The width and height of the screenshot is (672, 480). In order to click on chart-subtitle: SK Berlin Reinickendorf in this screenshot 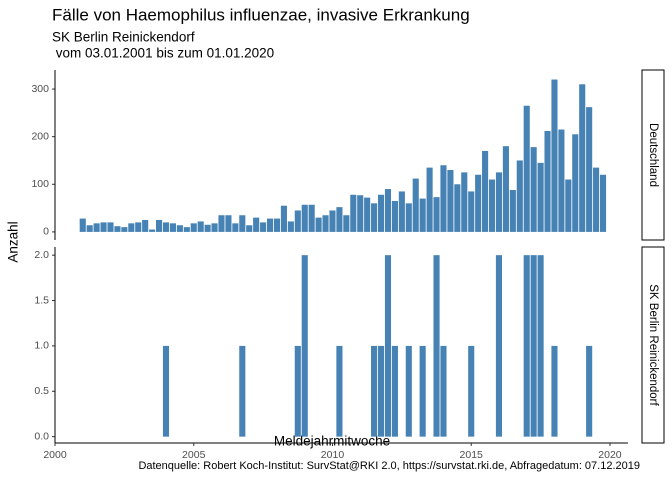, I will do `click(123, 37)`.